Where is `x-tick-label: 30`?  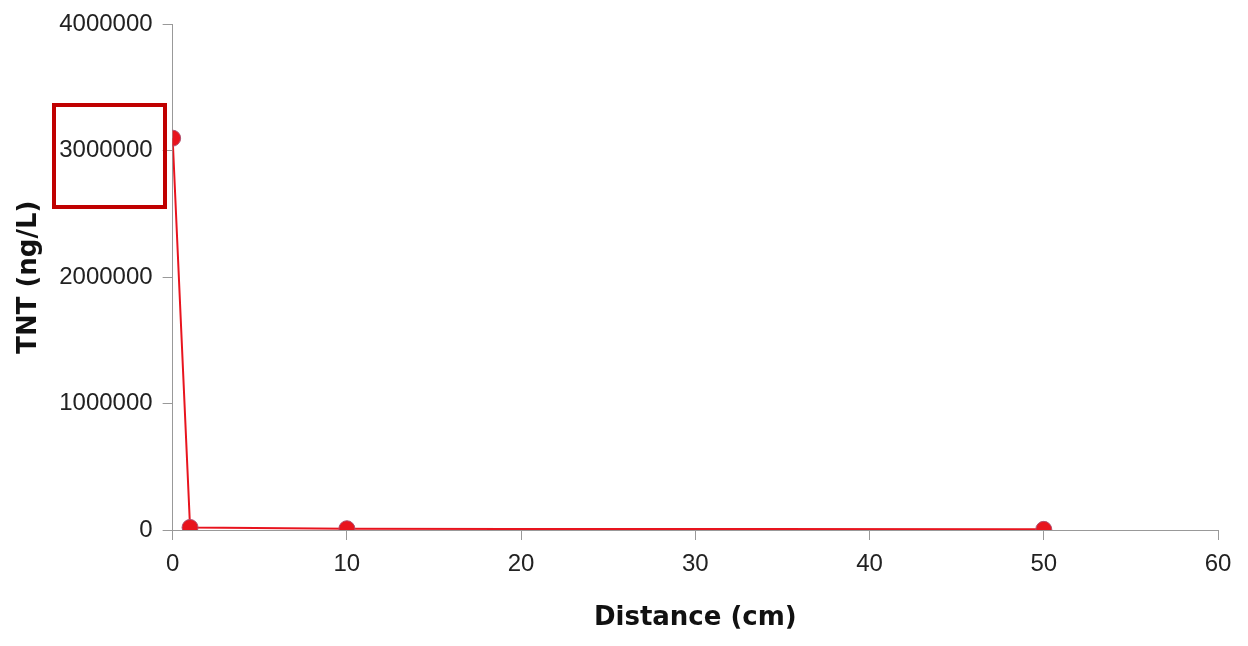
x-tick-label: 30 is located at coordinates (695, 563).